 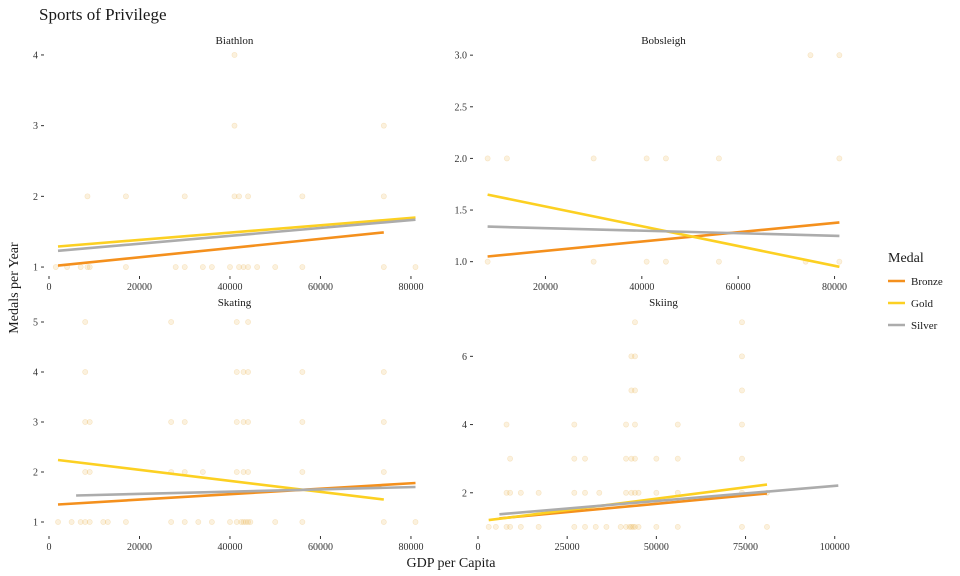 I want to click on y-tick-label: 3.0, so click(x=461, y=56).